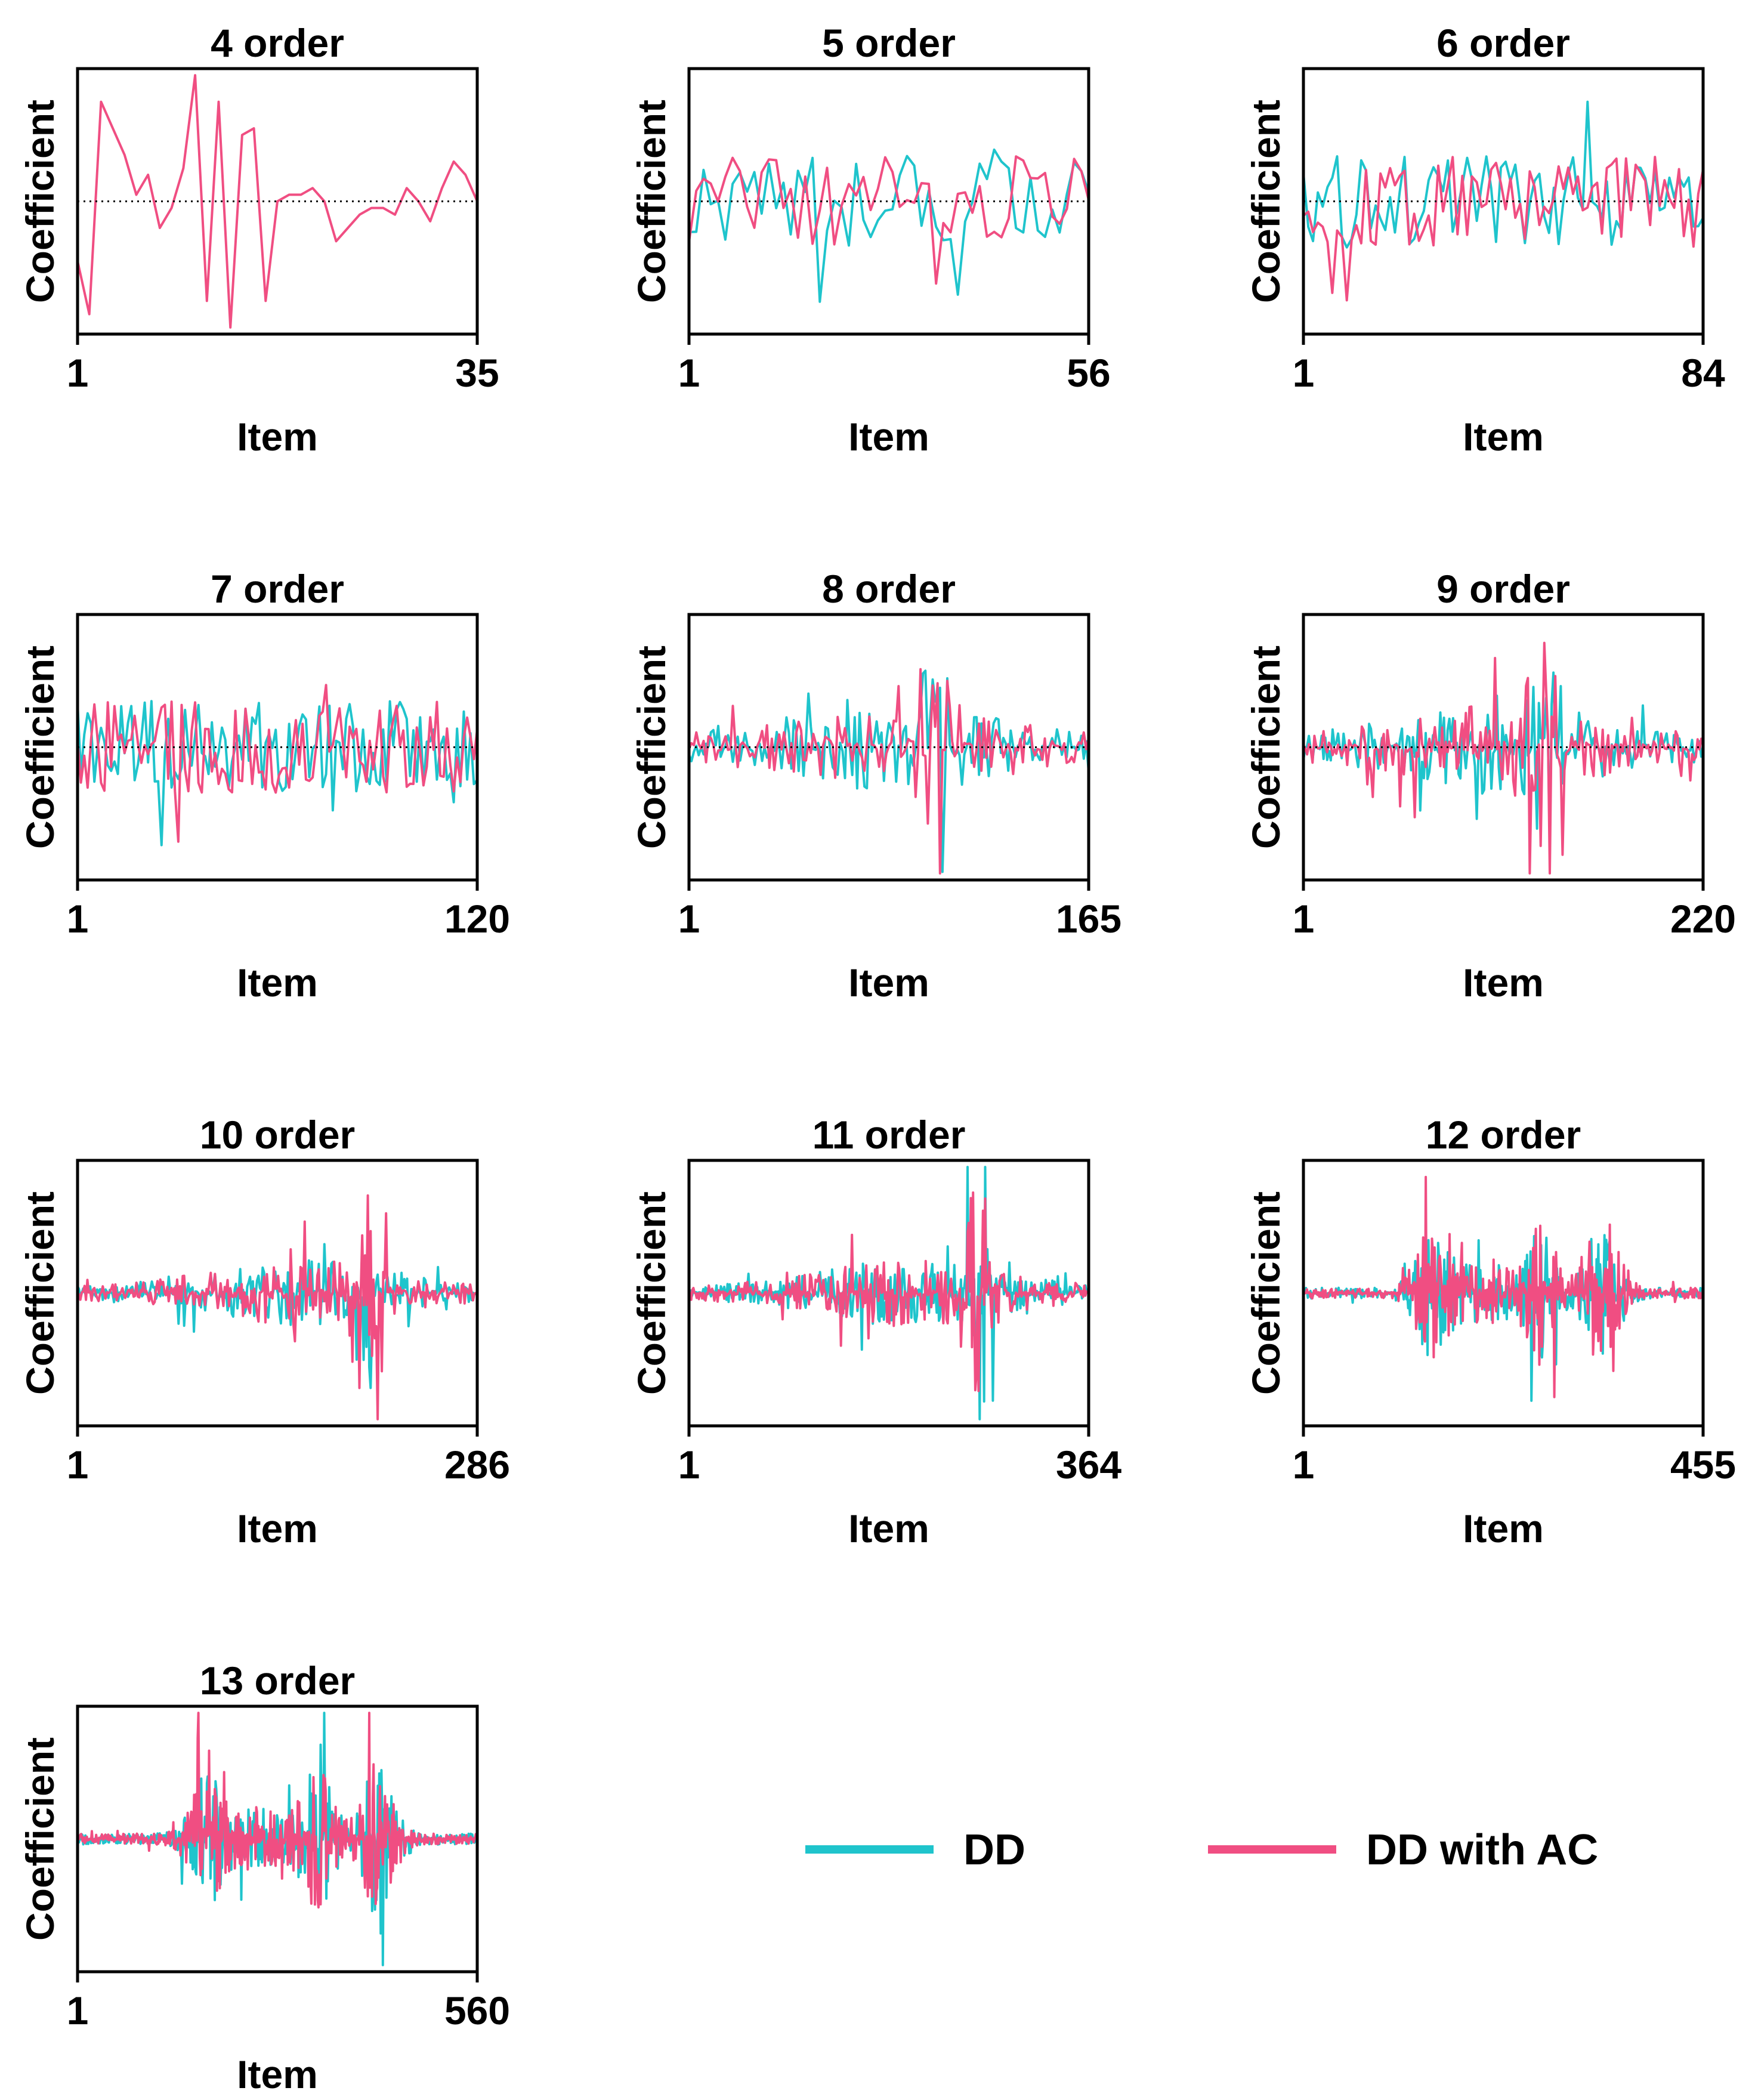 The width and height of the screenshot is (1755, 2100). I want to click on subplot-title: 4 order, so click(277, 43).